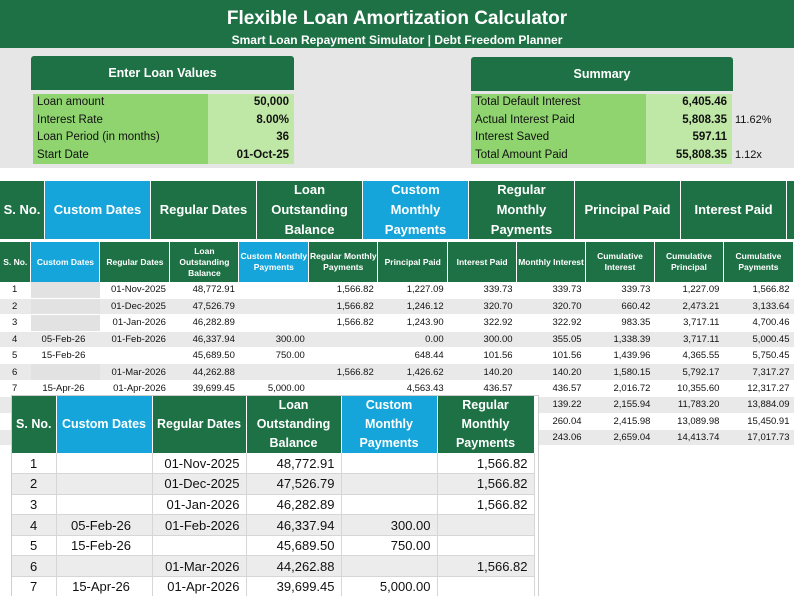  What do you see at coordinates (689, 155) in the screenshot?
I see `summary-value: 55,808.35` at bounding box center [689, 155].